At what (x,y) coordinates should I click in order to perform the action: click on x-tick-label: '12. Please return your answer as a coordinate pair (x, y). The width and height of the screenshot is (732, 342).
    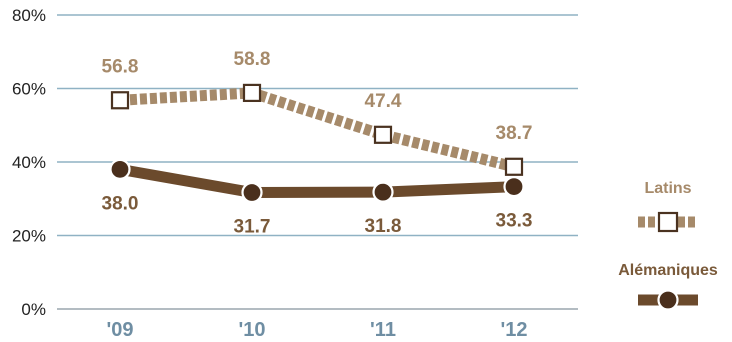
    Looking at the image, I should click on (513, 330).